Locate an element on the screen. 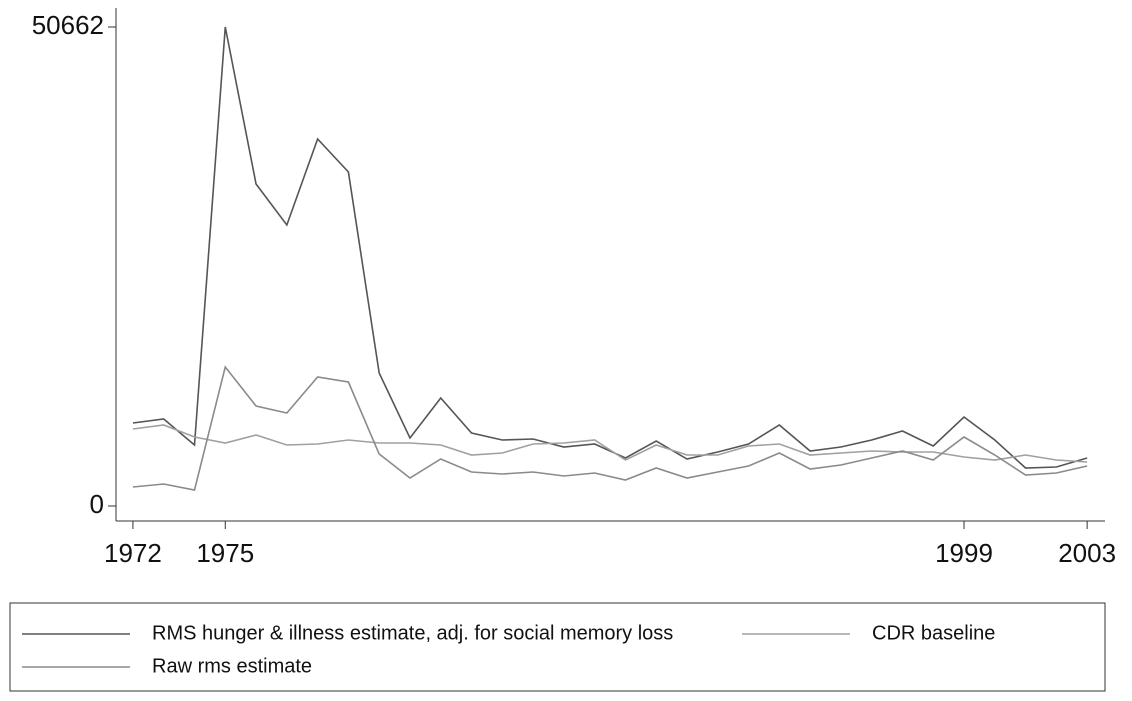  x-tick-label: 1972 is located at coordinates (133, 553).